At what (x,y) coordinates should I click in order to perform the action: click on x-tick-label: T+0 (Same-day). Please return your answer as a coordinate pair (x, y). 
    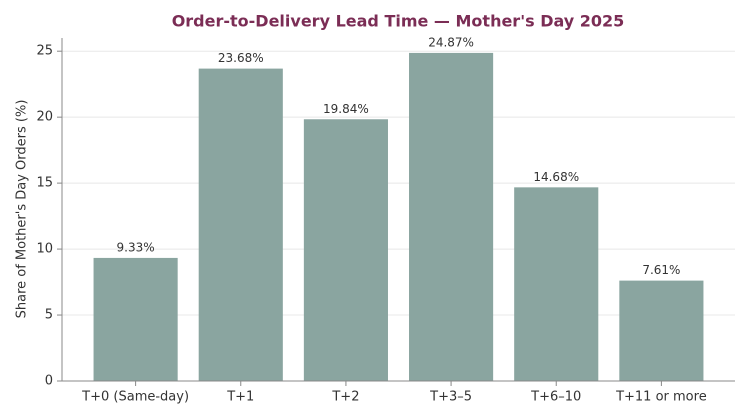
    Looking at the image, I should click on (135, 397).